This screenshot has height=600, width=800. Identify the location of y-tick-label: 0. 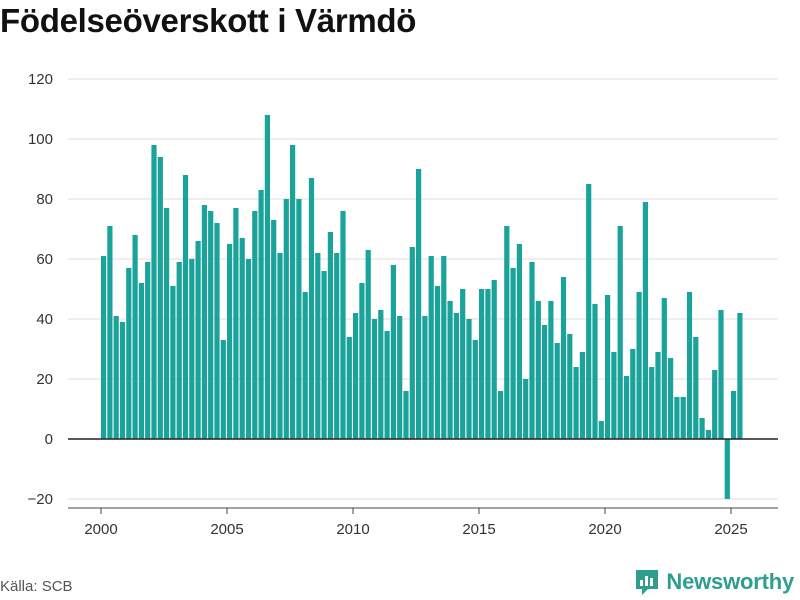
(49, 439).